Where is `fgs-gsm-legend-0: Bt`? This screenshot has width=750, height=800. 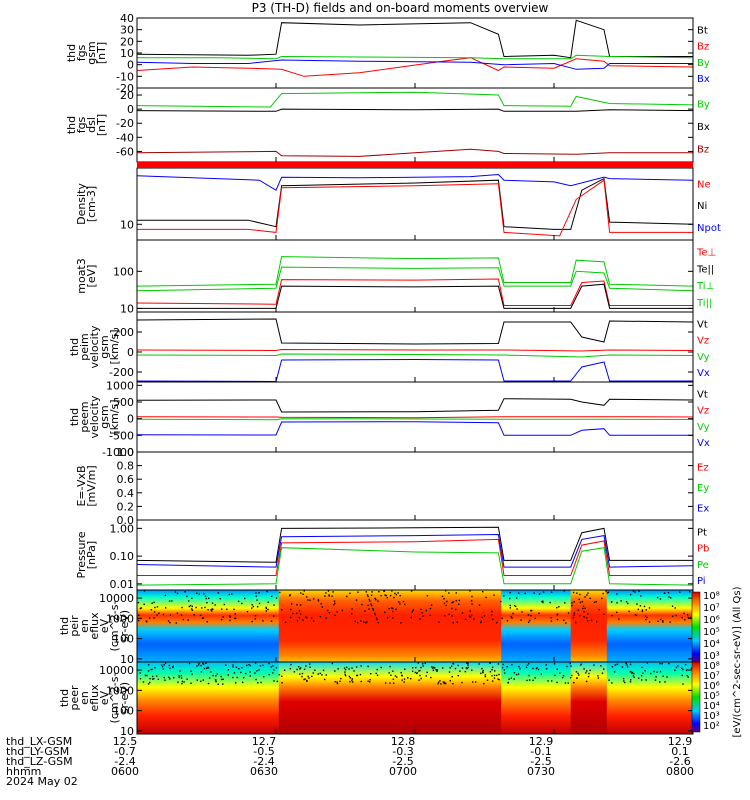
fgs-gsm-legend-0: Bt is located at coordinates (702, 30).